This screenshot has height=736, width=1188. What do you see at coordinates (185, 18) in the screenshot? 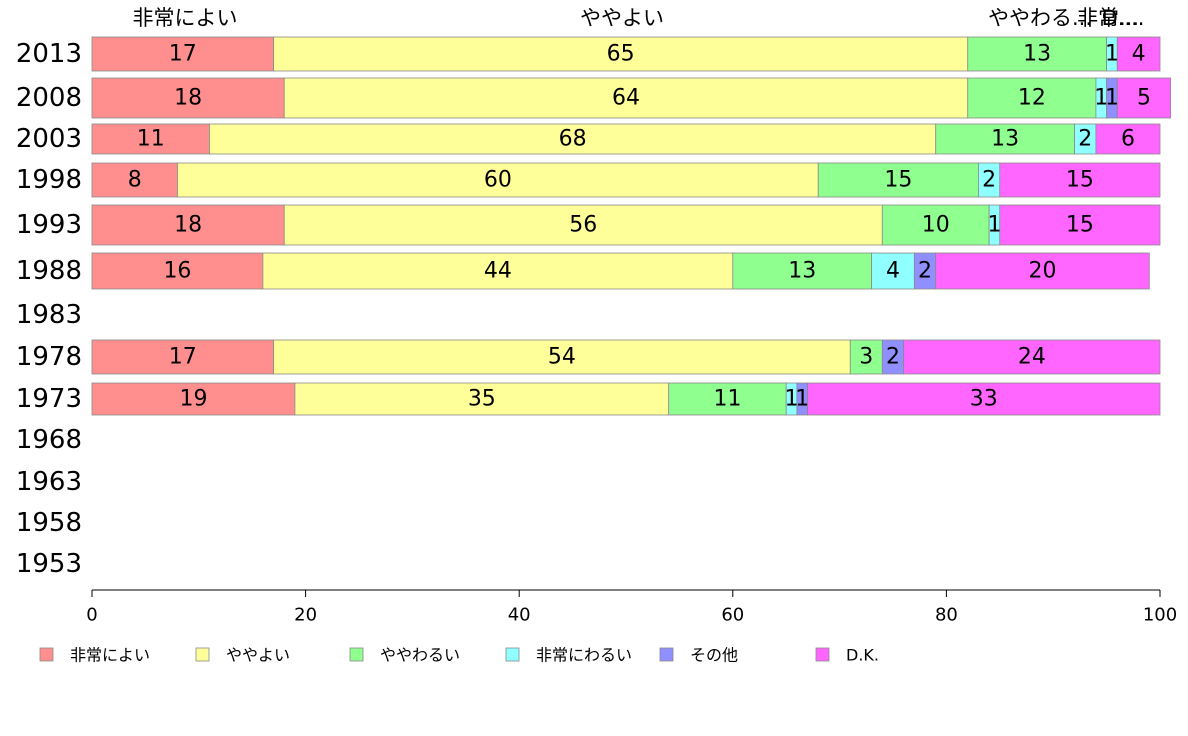
I see `top-category-label: 非常によい` at bounding box center [185, 18].